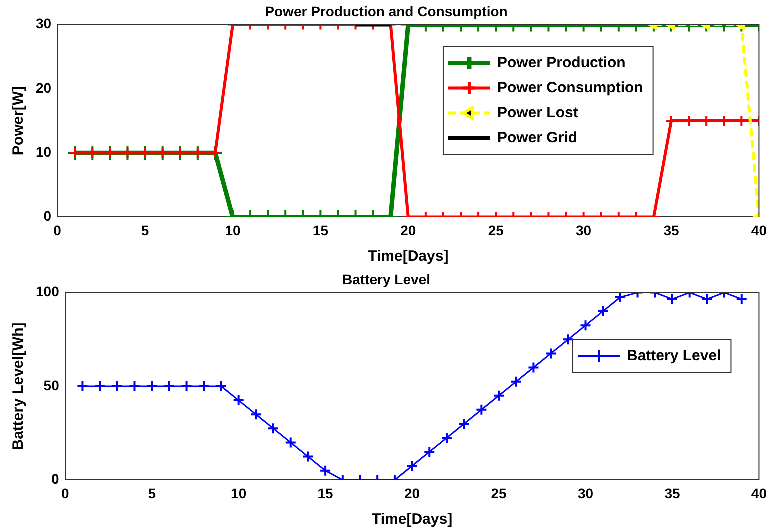  Describe the element at coordinates (19, 386) in the screenshot. I see `y-axis-title: Battery Level[Wh]` at that location.